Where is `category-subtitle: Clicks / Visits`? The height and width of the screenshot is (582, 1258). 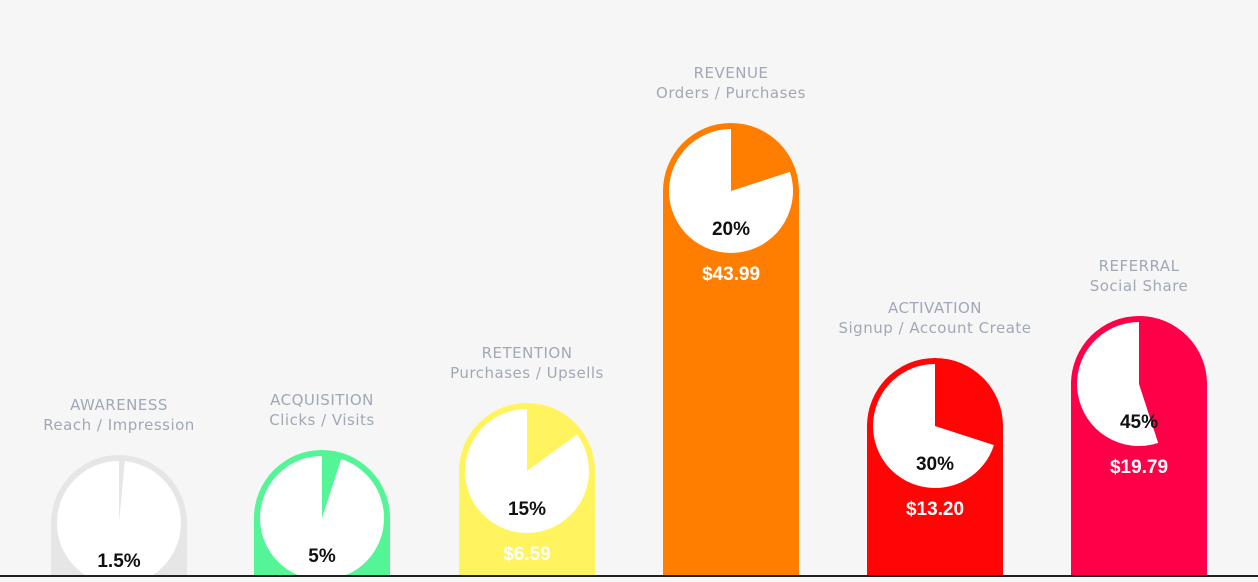
category-subtitle: Clicks / Visits is located at coordinates (321, 420).